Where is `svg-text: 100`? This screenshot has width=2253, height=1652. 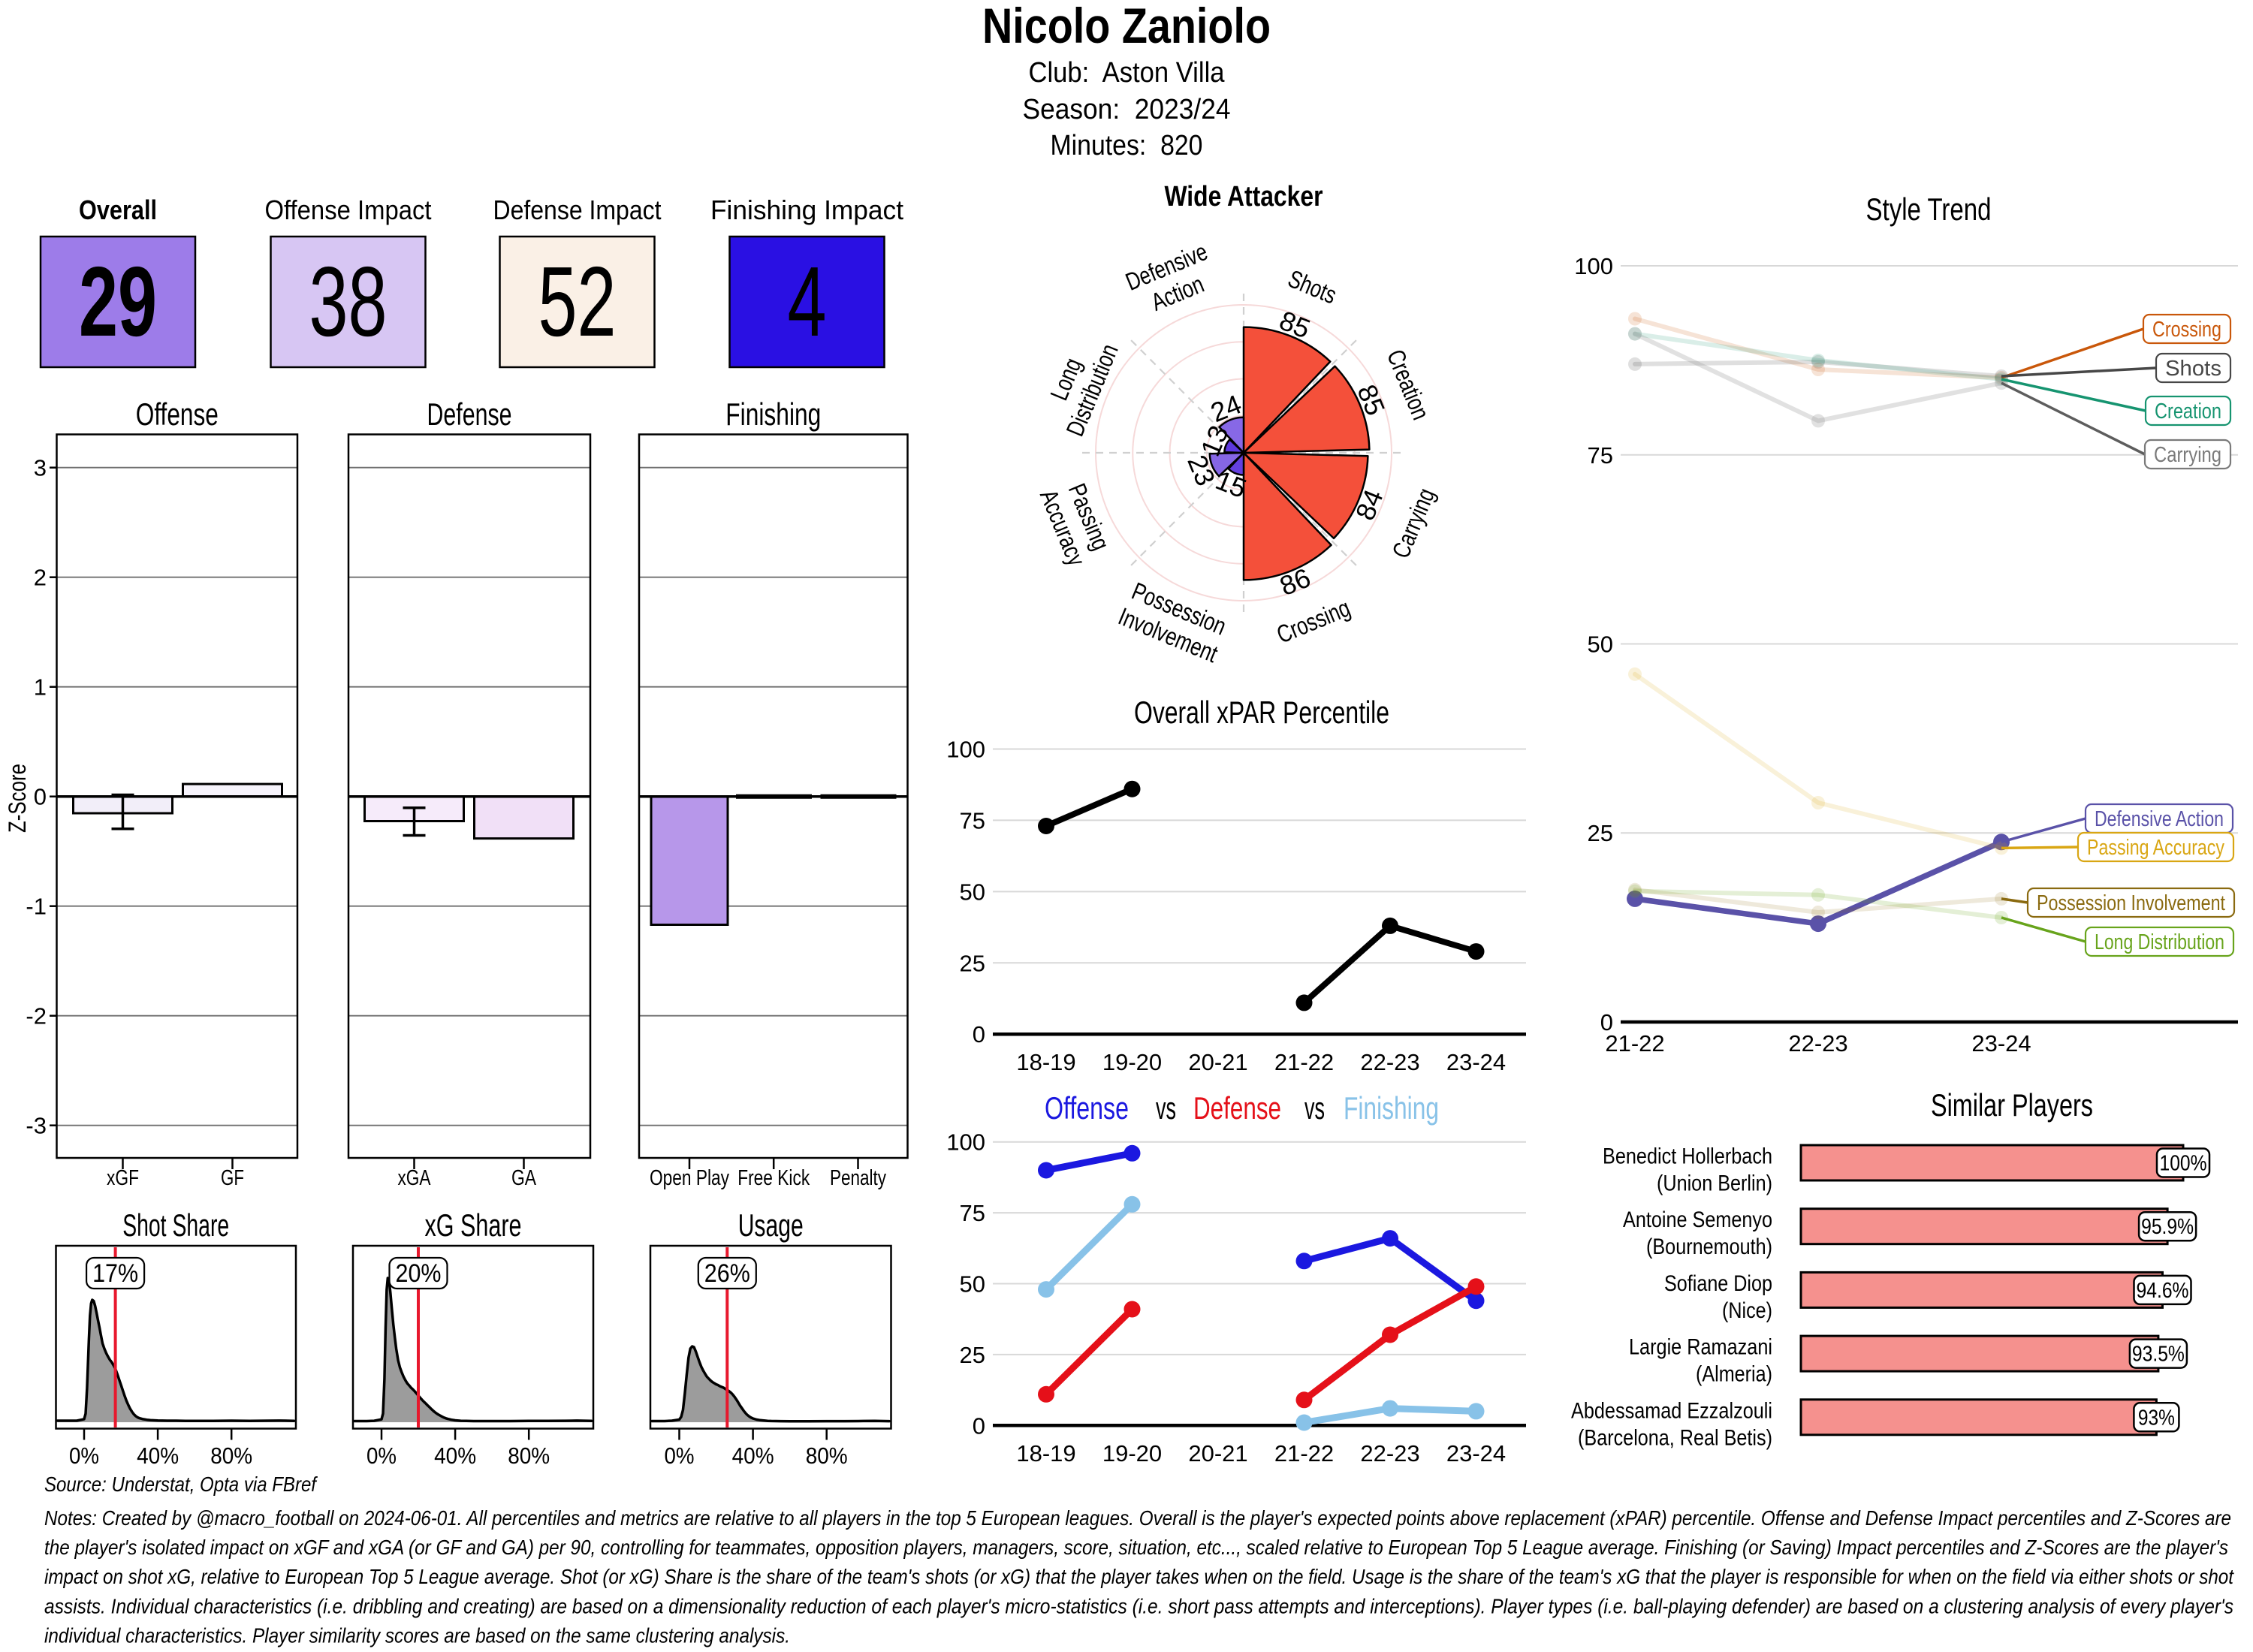
svg-text: 100 is located at coordinates (1594, 266).